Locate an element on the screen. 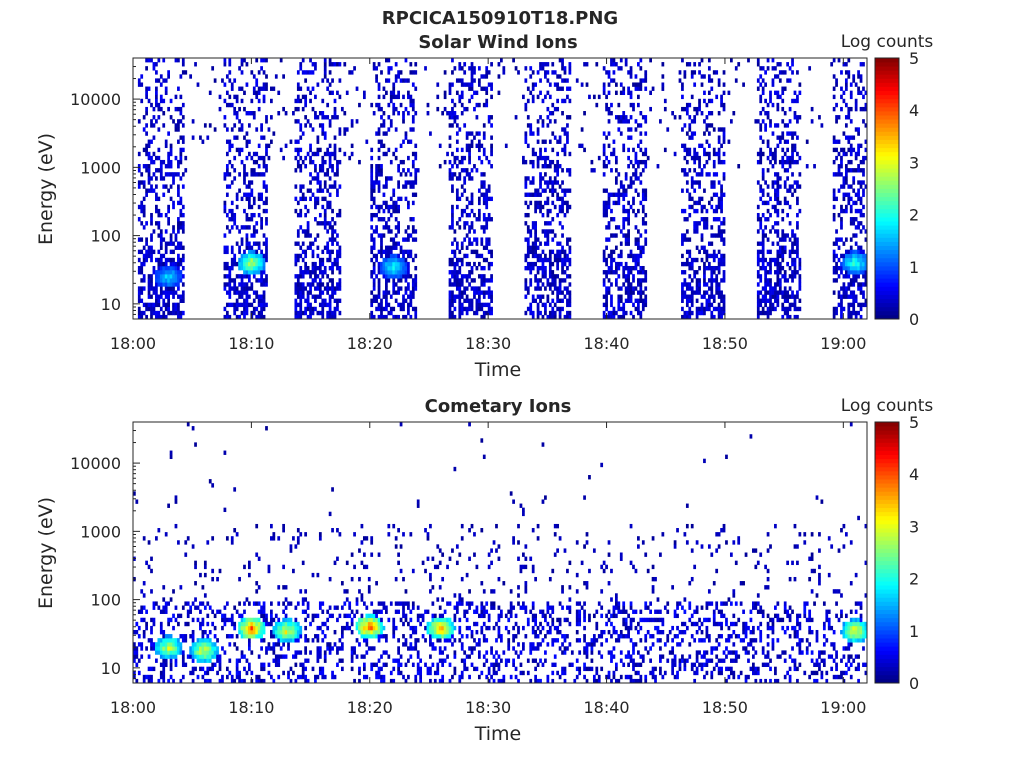 This screenshot has height=768, width=1024. colorbar-frame is located at coordinates (887, 188).